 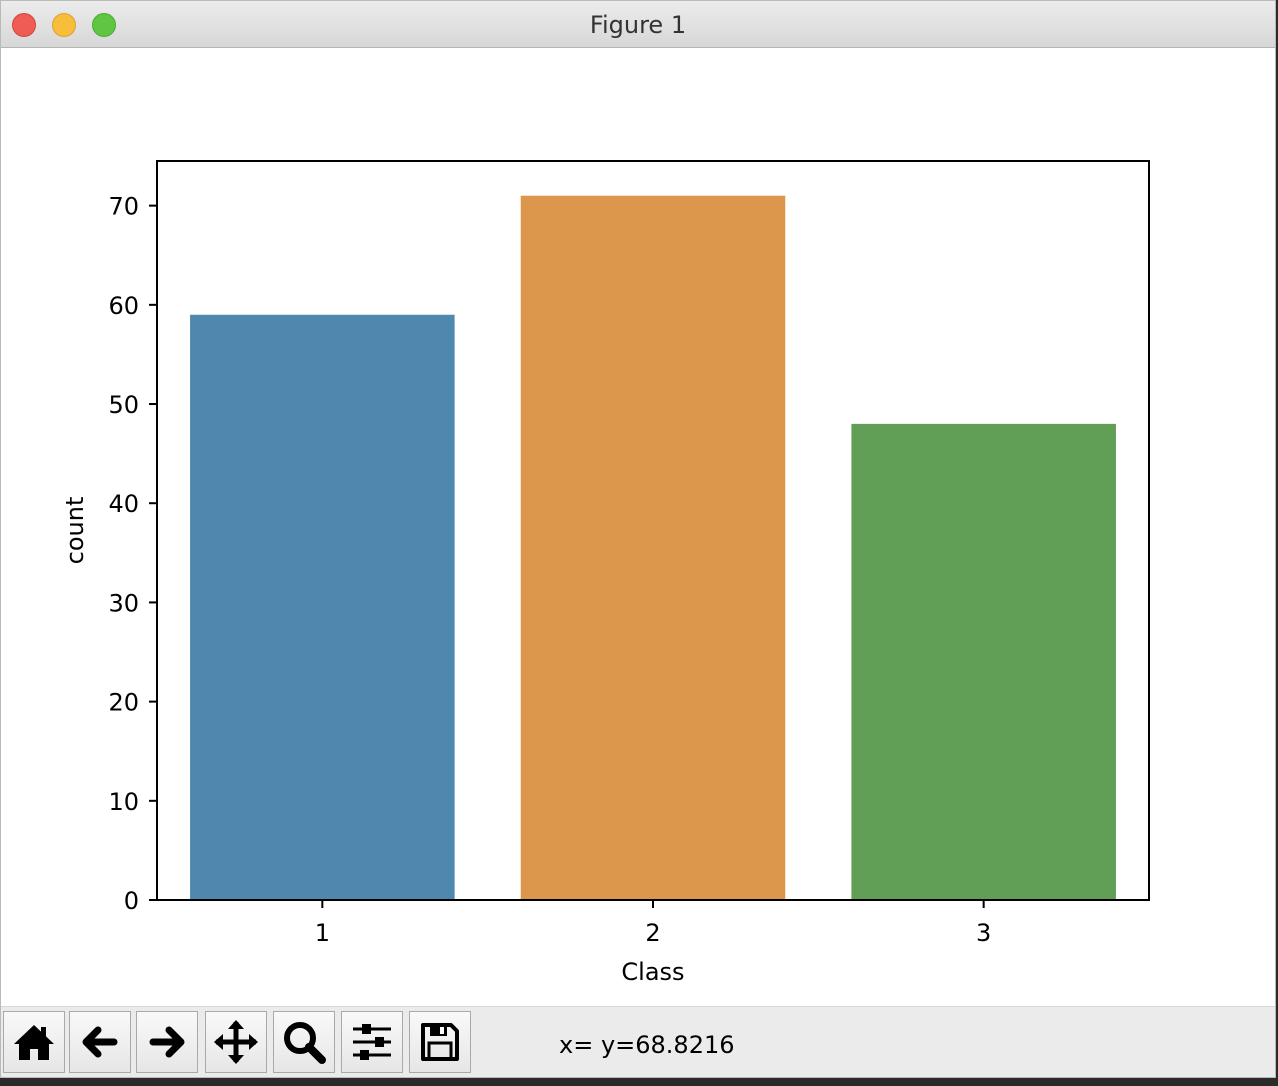 I want to click on pan-button, so click(x=236, y=1042).